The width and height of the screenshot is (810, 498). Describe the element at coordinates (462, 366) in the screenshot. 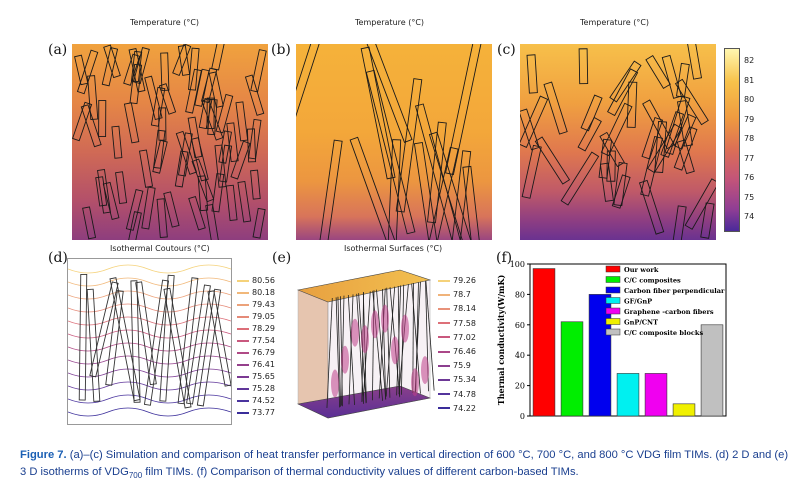

I see `legend-label: 75.9` at that location.